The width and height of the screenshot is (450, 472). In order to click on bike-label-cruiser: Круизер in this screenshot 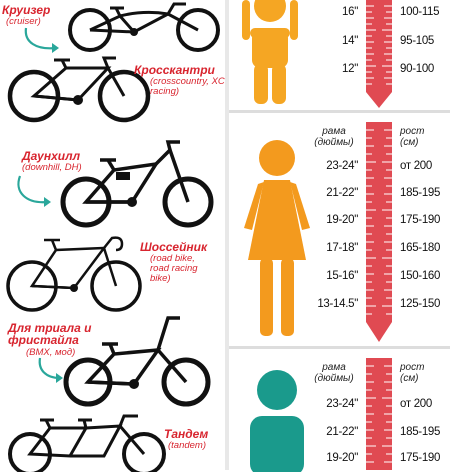, I will do `click(26, 10)`.